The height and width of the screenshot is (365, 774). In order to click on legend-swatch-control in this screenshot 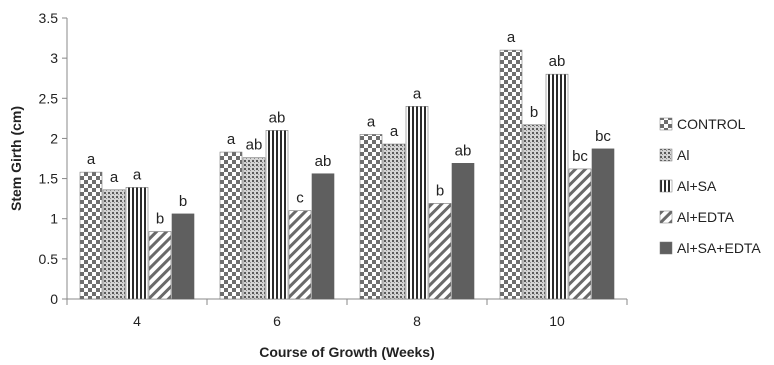, I will do `click(666, 124)`.